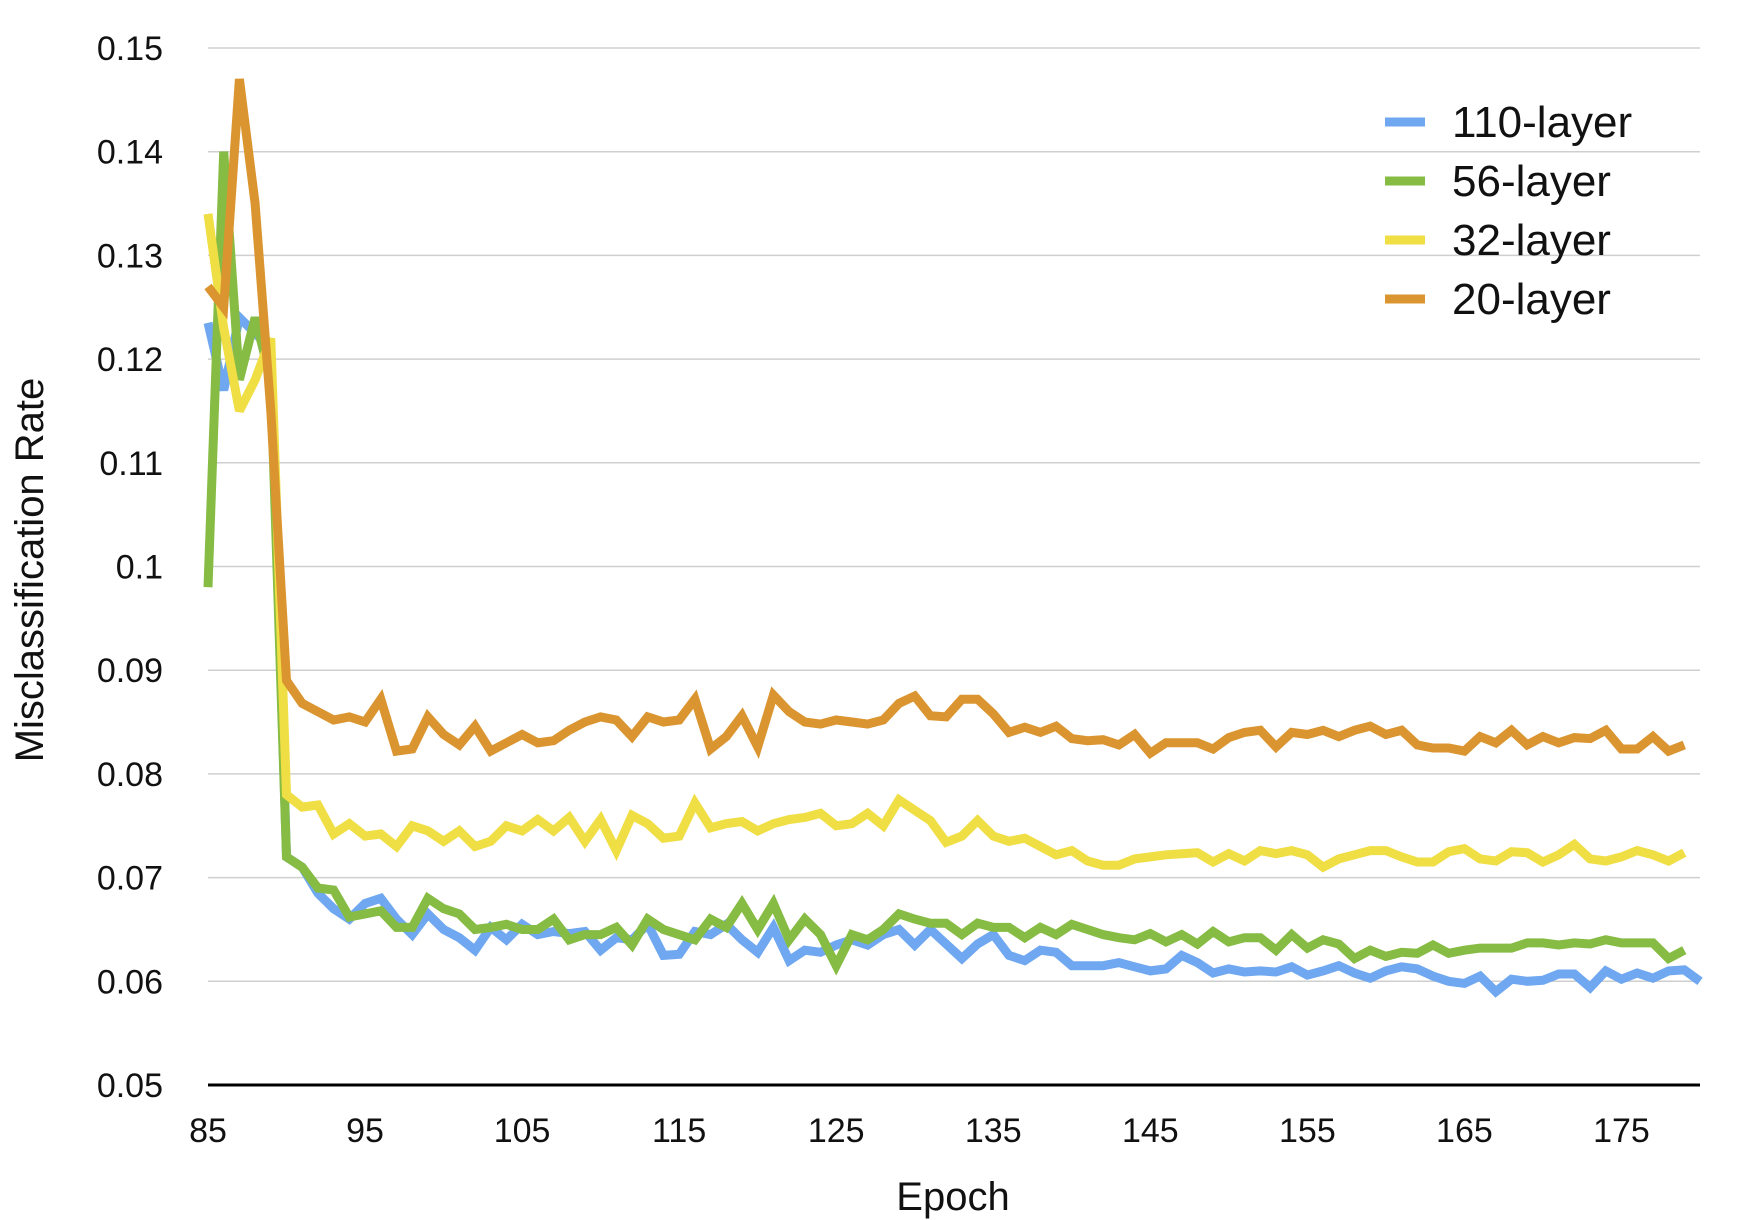  What do you see at coordinates (952, 1197) in the screenshot?
I see `x-axis-label: Epoch` at bounding box center [952, 1197].